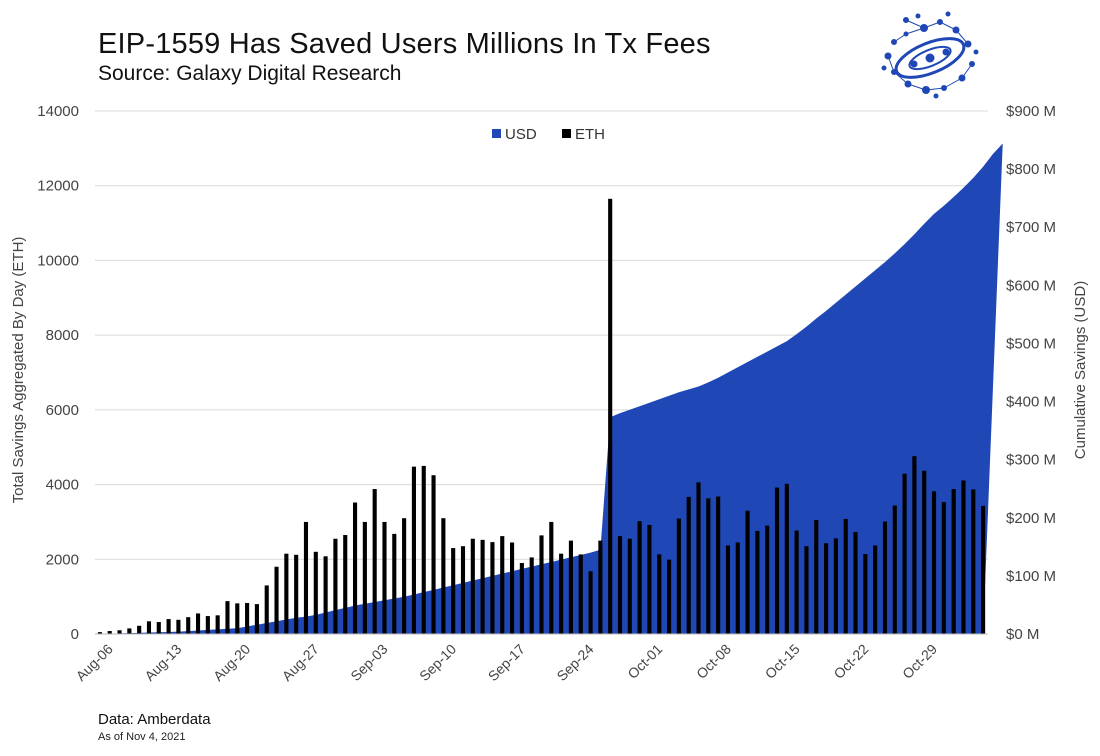 This screenshot has height=756, width=1100. What do you see at coordinates (231, 662) in the screenshot?
I see `x-tick-label: Aug-20` at bounding box center [231, 662].